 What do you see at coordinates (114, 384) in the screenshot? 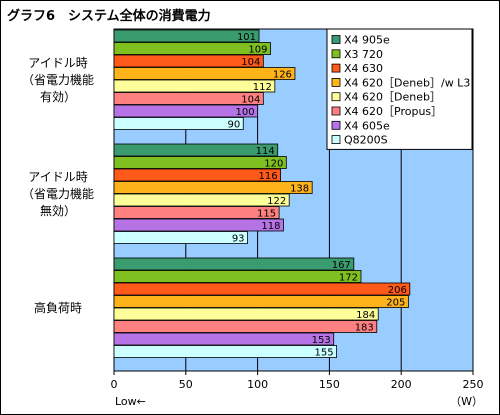
I see `x-tick-label: 0` at bounding box center [114, 384].